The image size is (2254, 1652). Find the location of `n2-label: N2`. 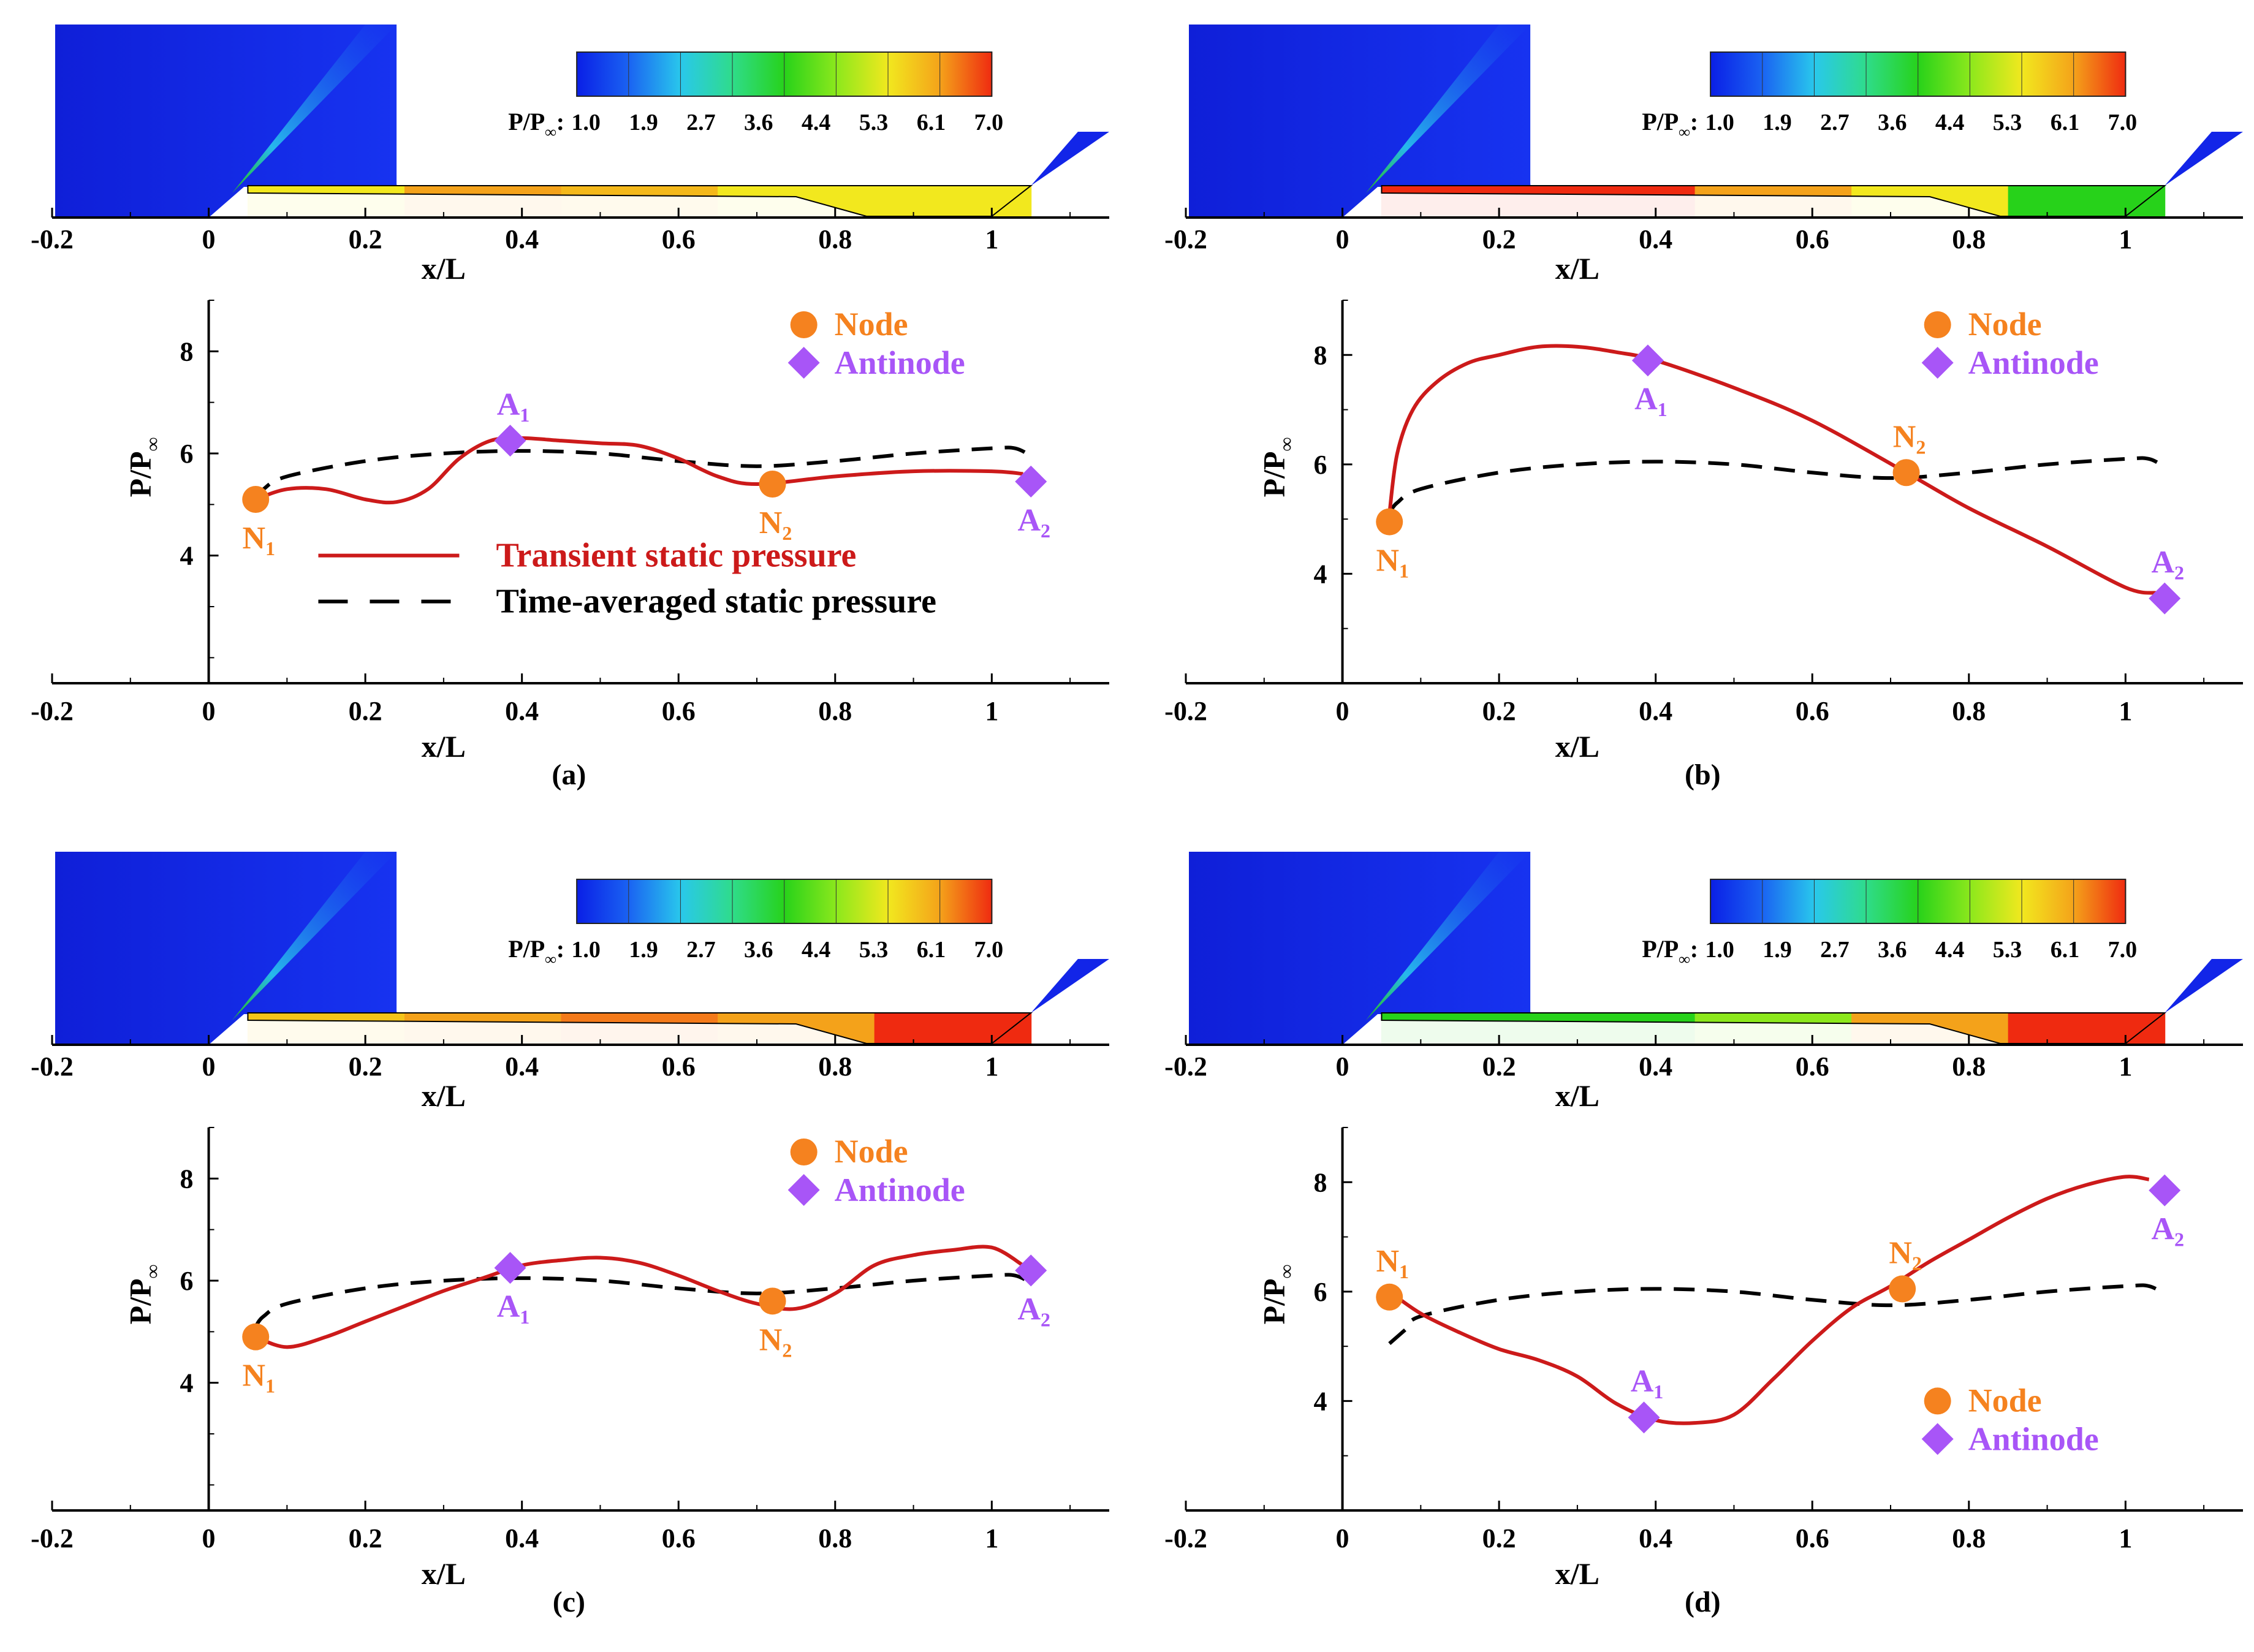

n2-label: N2 is located at coordinates (775, 1341).